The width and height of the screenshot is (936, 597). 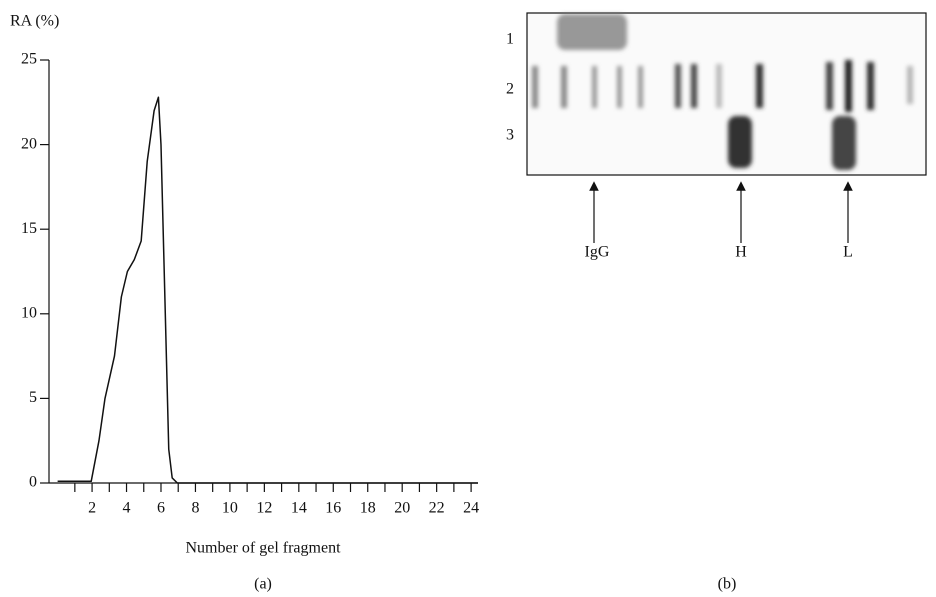 I want to click on gel-row-label: 1, so click(x=510, y=39).